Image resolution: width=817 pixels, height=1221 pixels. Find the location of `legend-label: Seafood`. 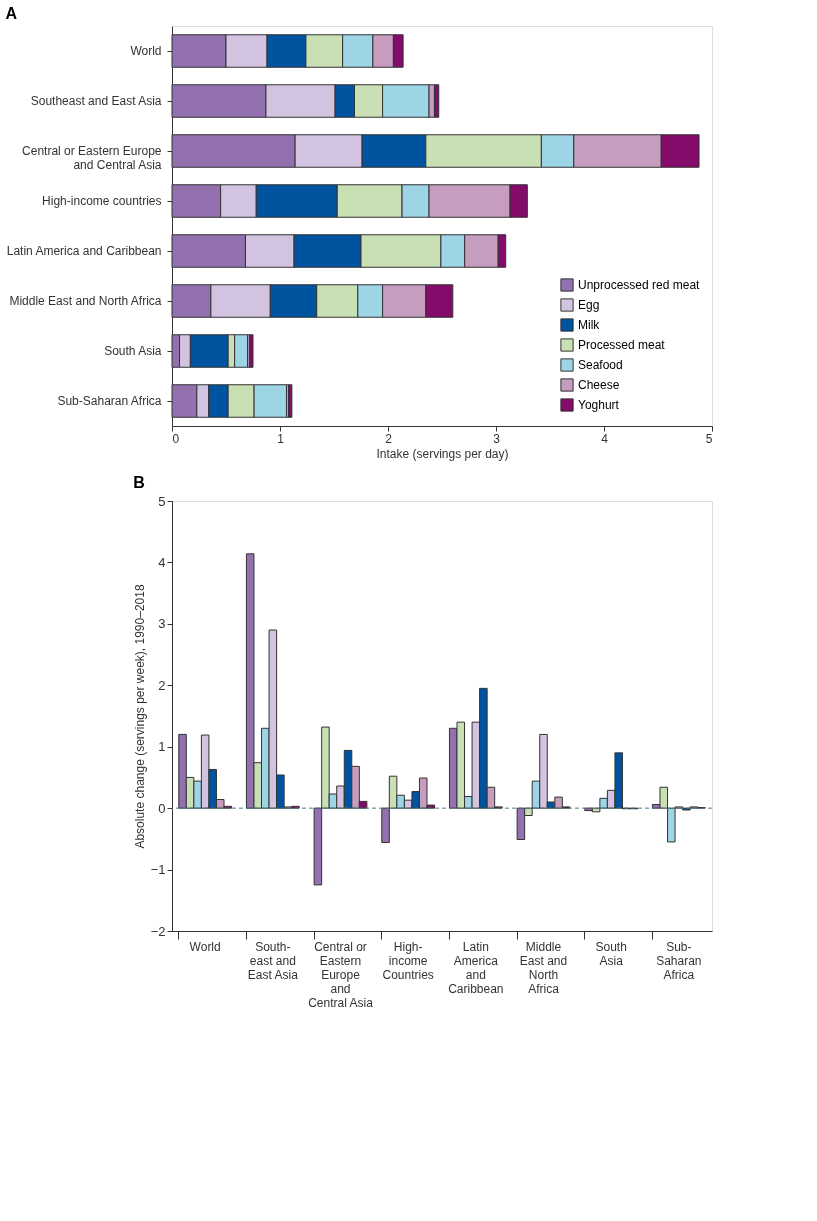

legend-label: Seafood is located at coordinates (600, 365).